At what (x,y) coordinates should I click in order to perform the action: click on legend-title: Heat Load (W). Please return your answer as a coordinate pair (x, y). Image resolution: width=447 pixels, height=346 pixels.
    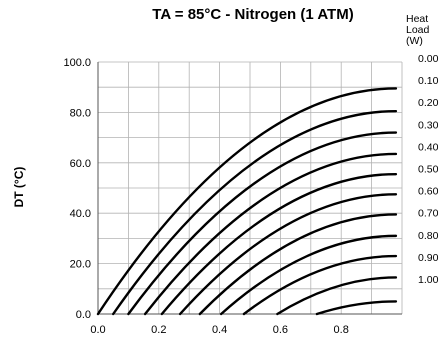
    Looking at the image, I should click on (417, 30).